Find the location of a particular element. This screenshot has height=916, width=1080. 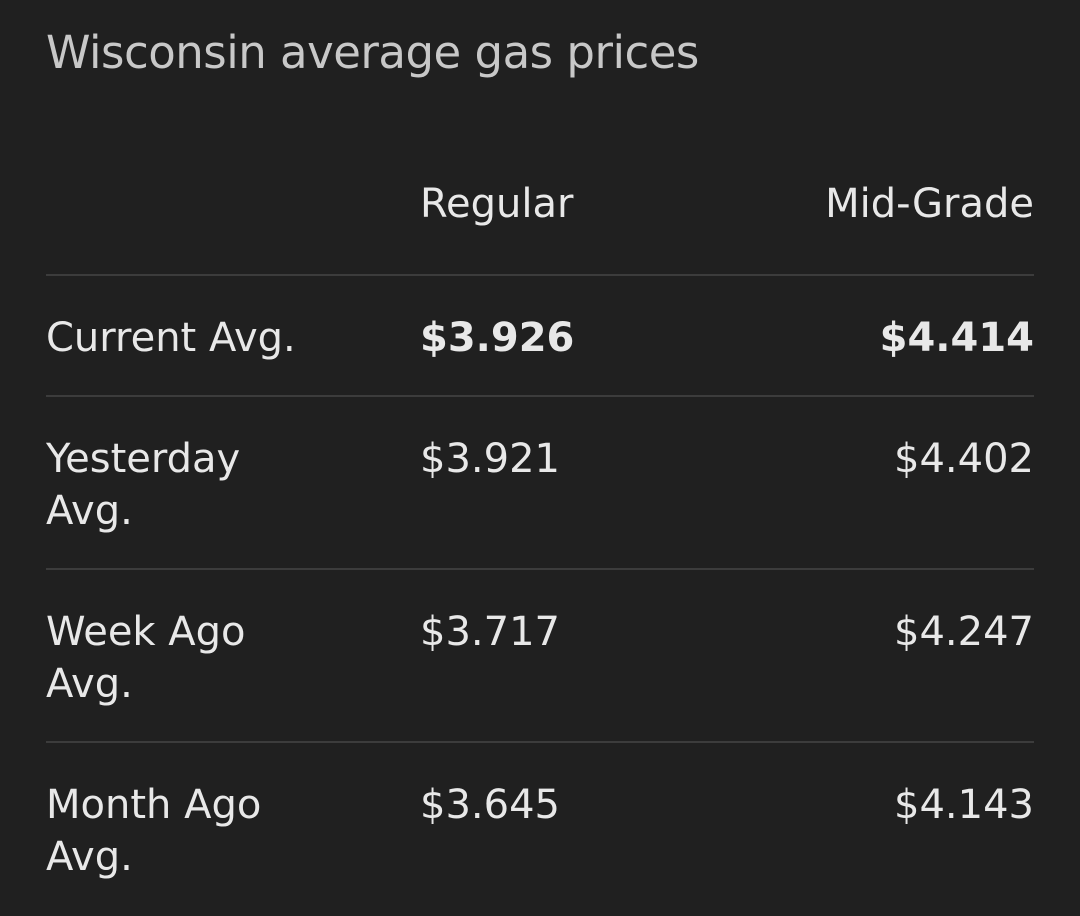

table-row: Current Avg. $3.926 $4.414 is located at coordinates (540, 336).